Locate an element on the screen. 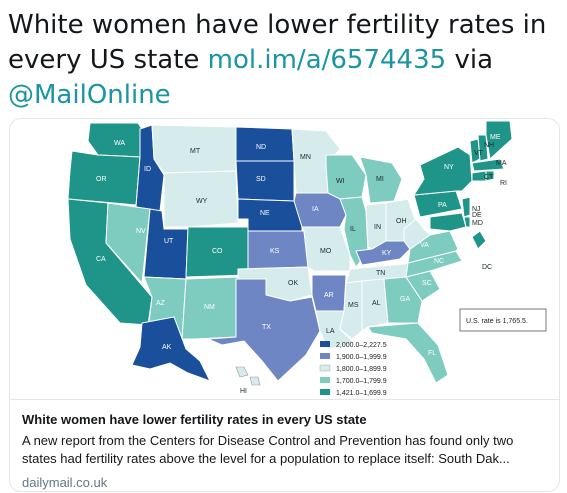 The height and width of the screenshot is (493, 567). svg-text: KY is located at coordinates (387, 253).